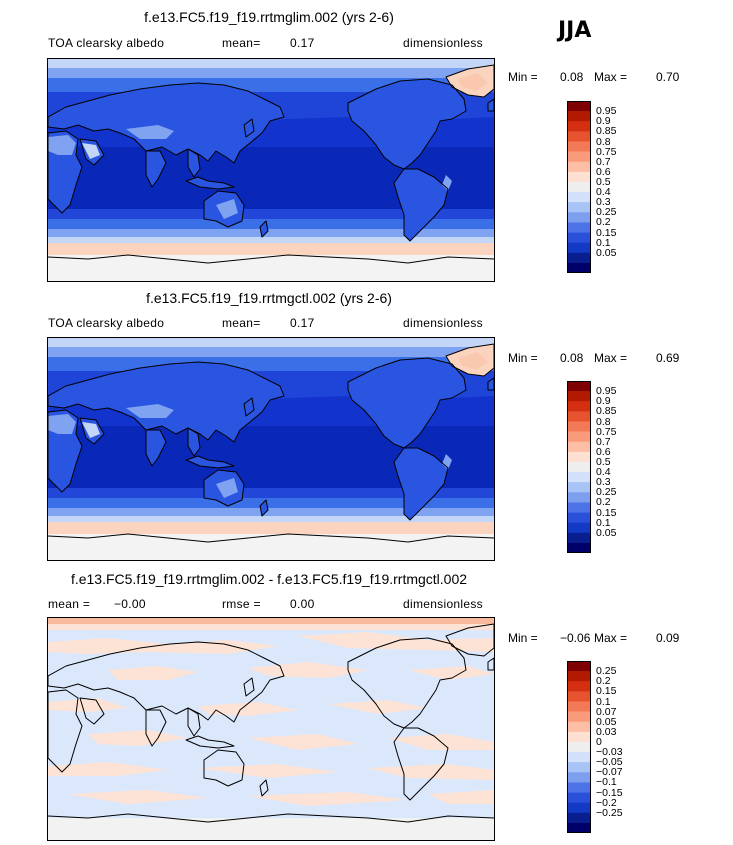 The height and width of the screenshot is (845, 733). Describe the element at coordinates (609, 772) in the screenshot. I see `colorbar-tick-label: −0.07` at that location.